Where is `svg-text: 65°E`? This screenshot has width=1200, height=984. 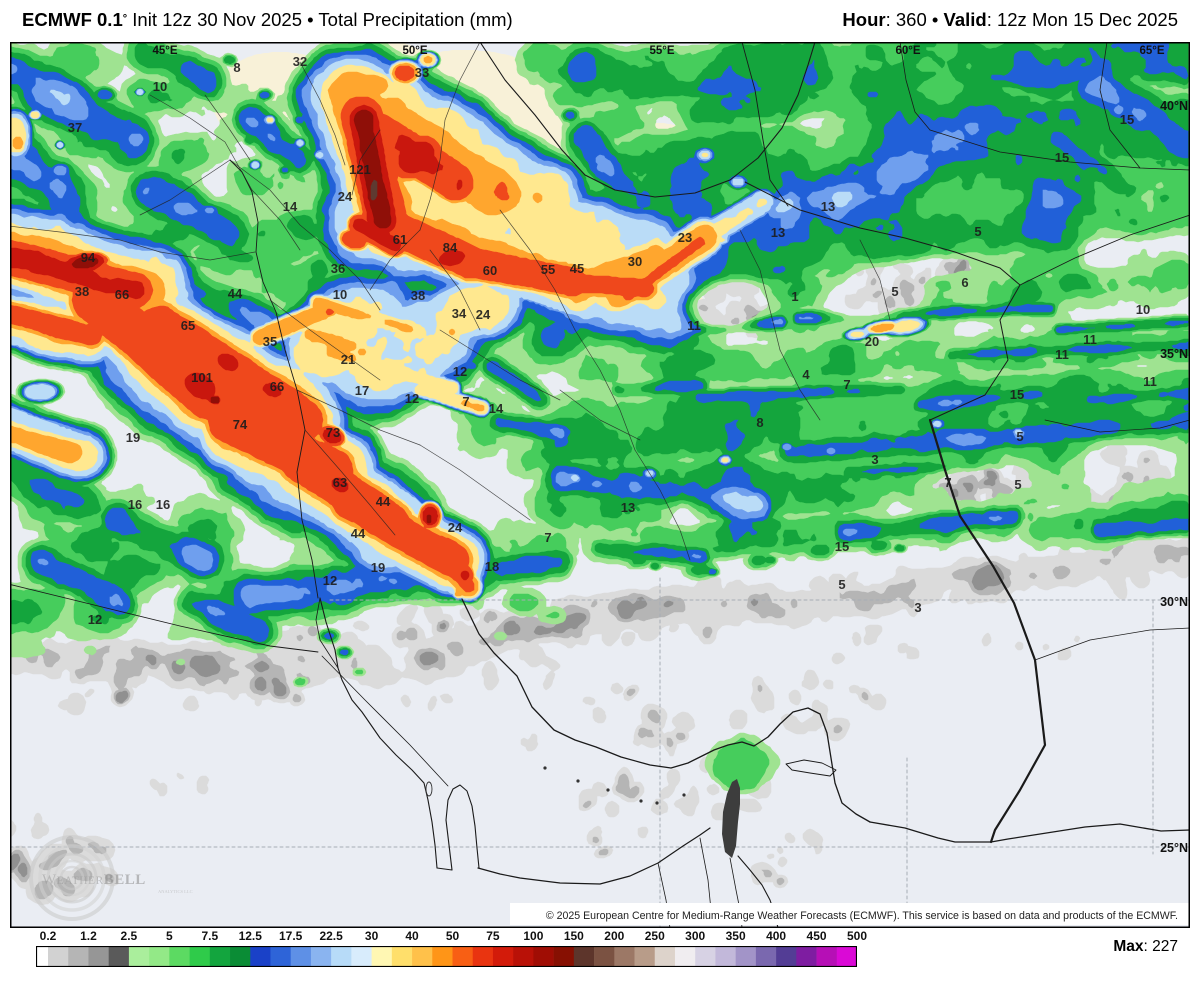 svg-text: 65°E is located at coordinates (1151, 51).